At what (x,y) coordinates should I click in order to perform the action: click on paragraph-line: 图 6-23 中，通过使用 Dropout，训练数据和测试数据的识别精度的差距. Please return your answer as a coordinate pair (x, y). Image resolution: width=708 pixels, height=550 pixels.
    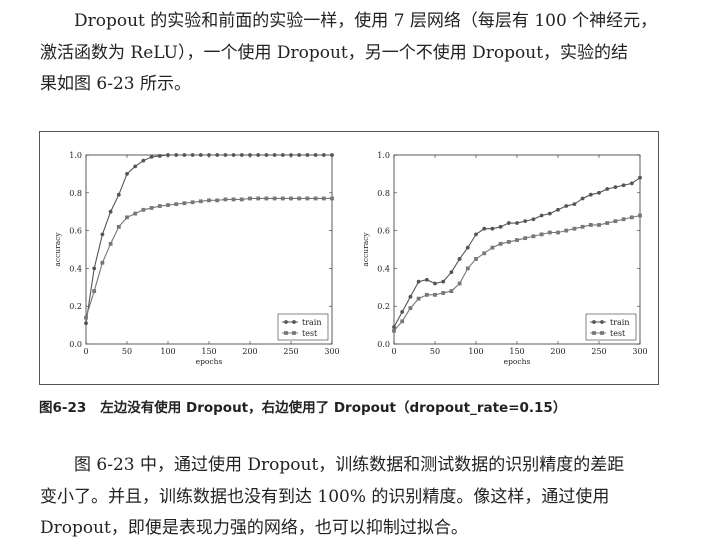
    Looking at the image, I should click on (349, 465).